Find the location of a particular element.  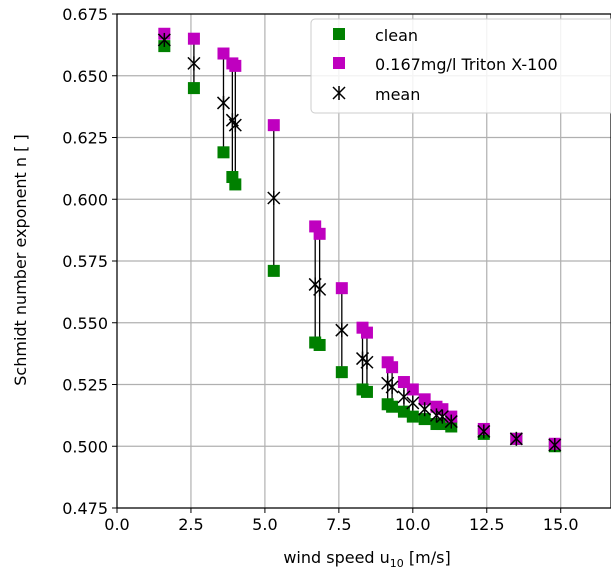

x-axis-label-subscript: 10 is located at coordinates (397, 563).